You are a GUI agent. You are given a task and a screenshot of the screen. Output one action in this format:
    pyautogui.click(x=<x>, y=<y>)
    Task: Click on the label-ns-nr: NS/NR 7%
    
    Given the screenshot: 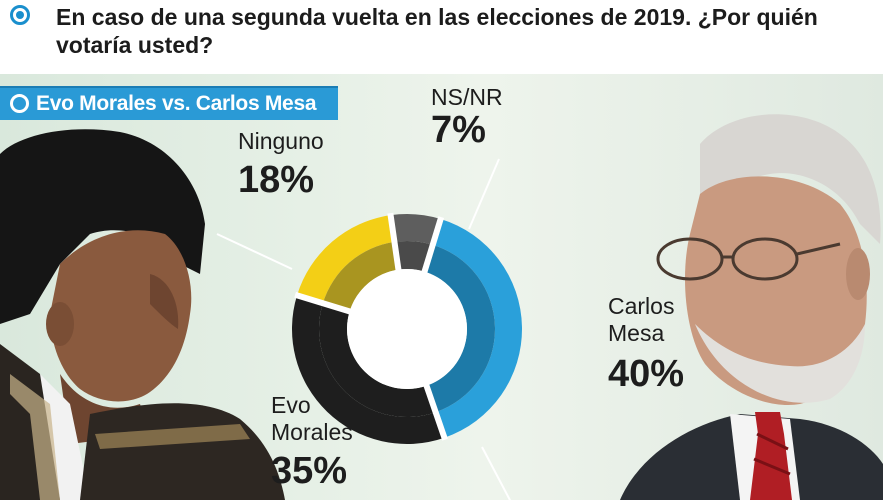 What is the action you would take?
    pyautogui.click(x=467, y=117)
    